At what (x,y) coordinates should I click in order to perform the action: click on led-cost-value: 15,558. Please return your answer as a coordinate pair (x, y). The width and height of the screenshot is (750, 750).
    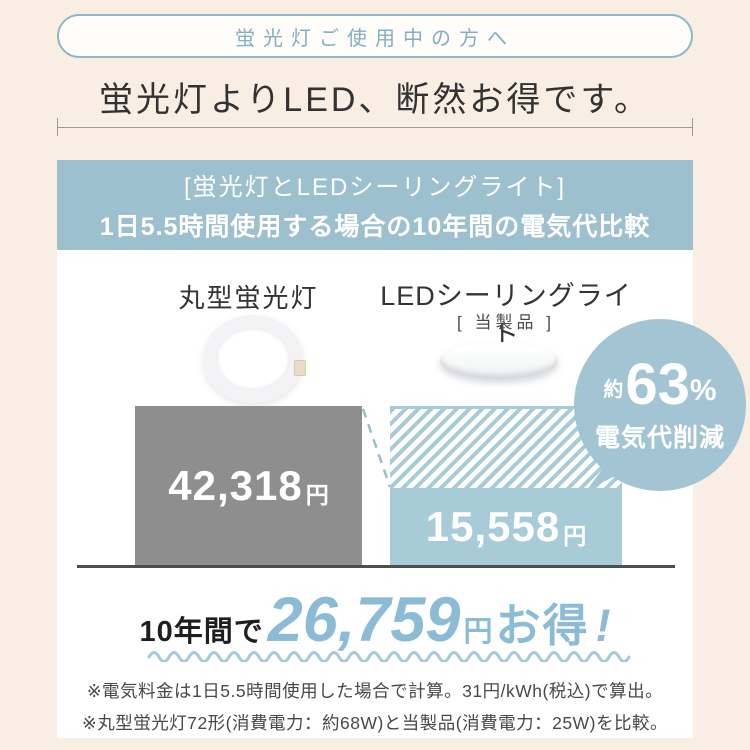
    Looking at the image, I should click on (493, 526).